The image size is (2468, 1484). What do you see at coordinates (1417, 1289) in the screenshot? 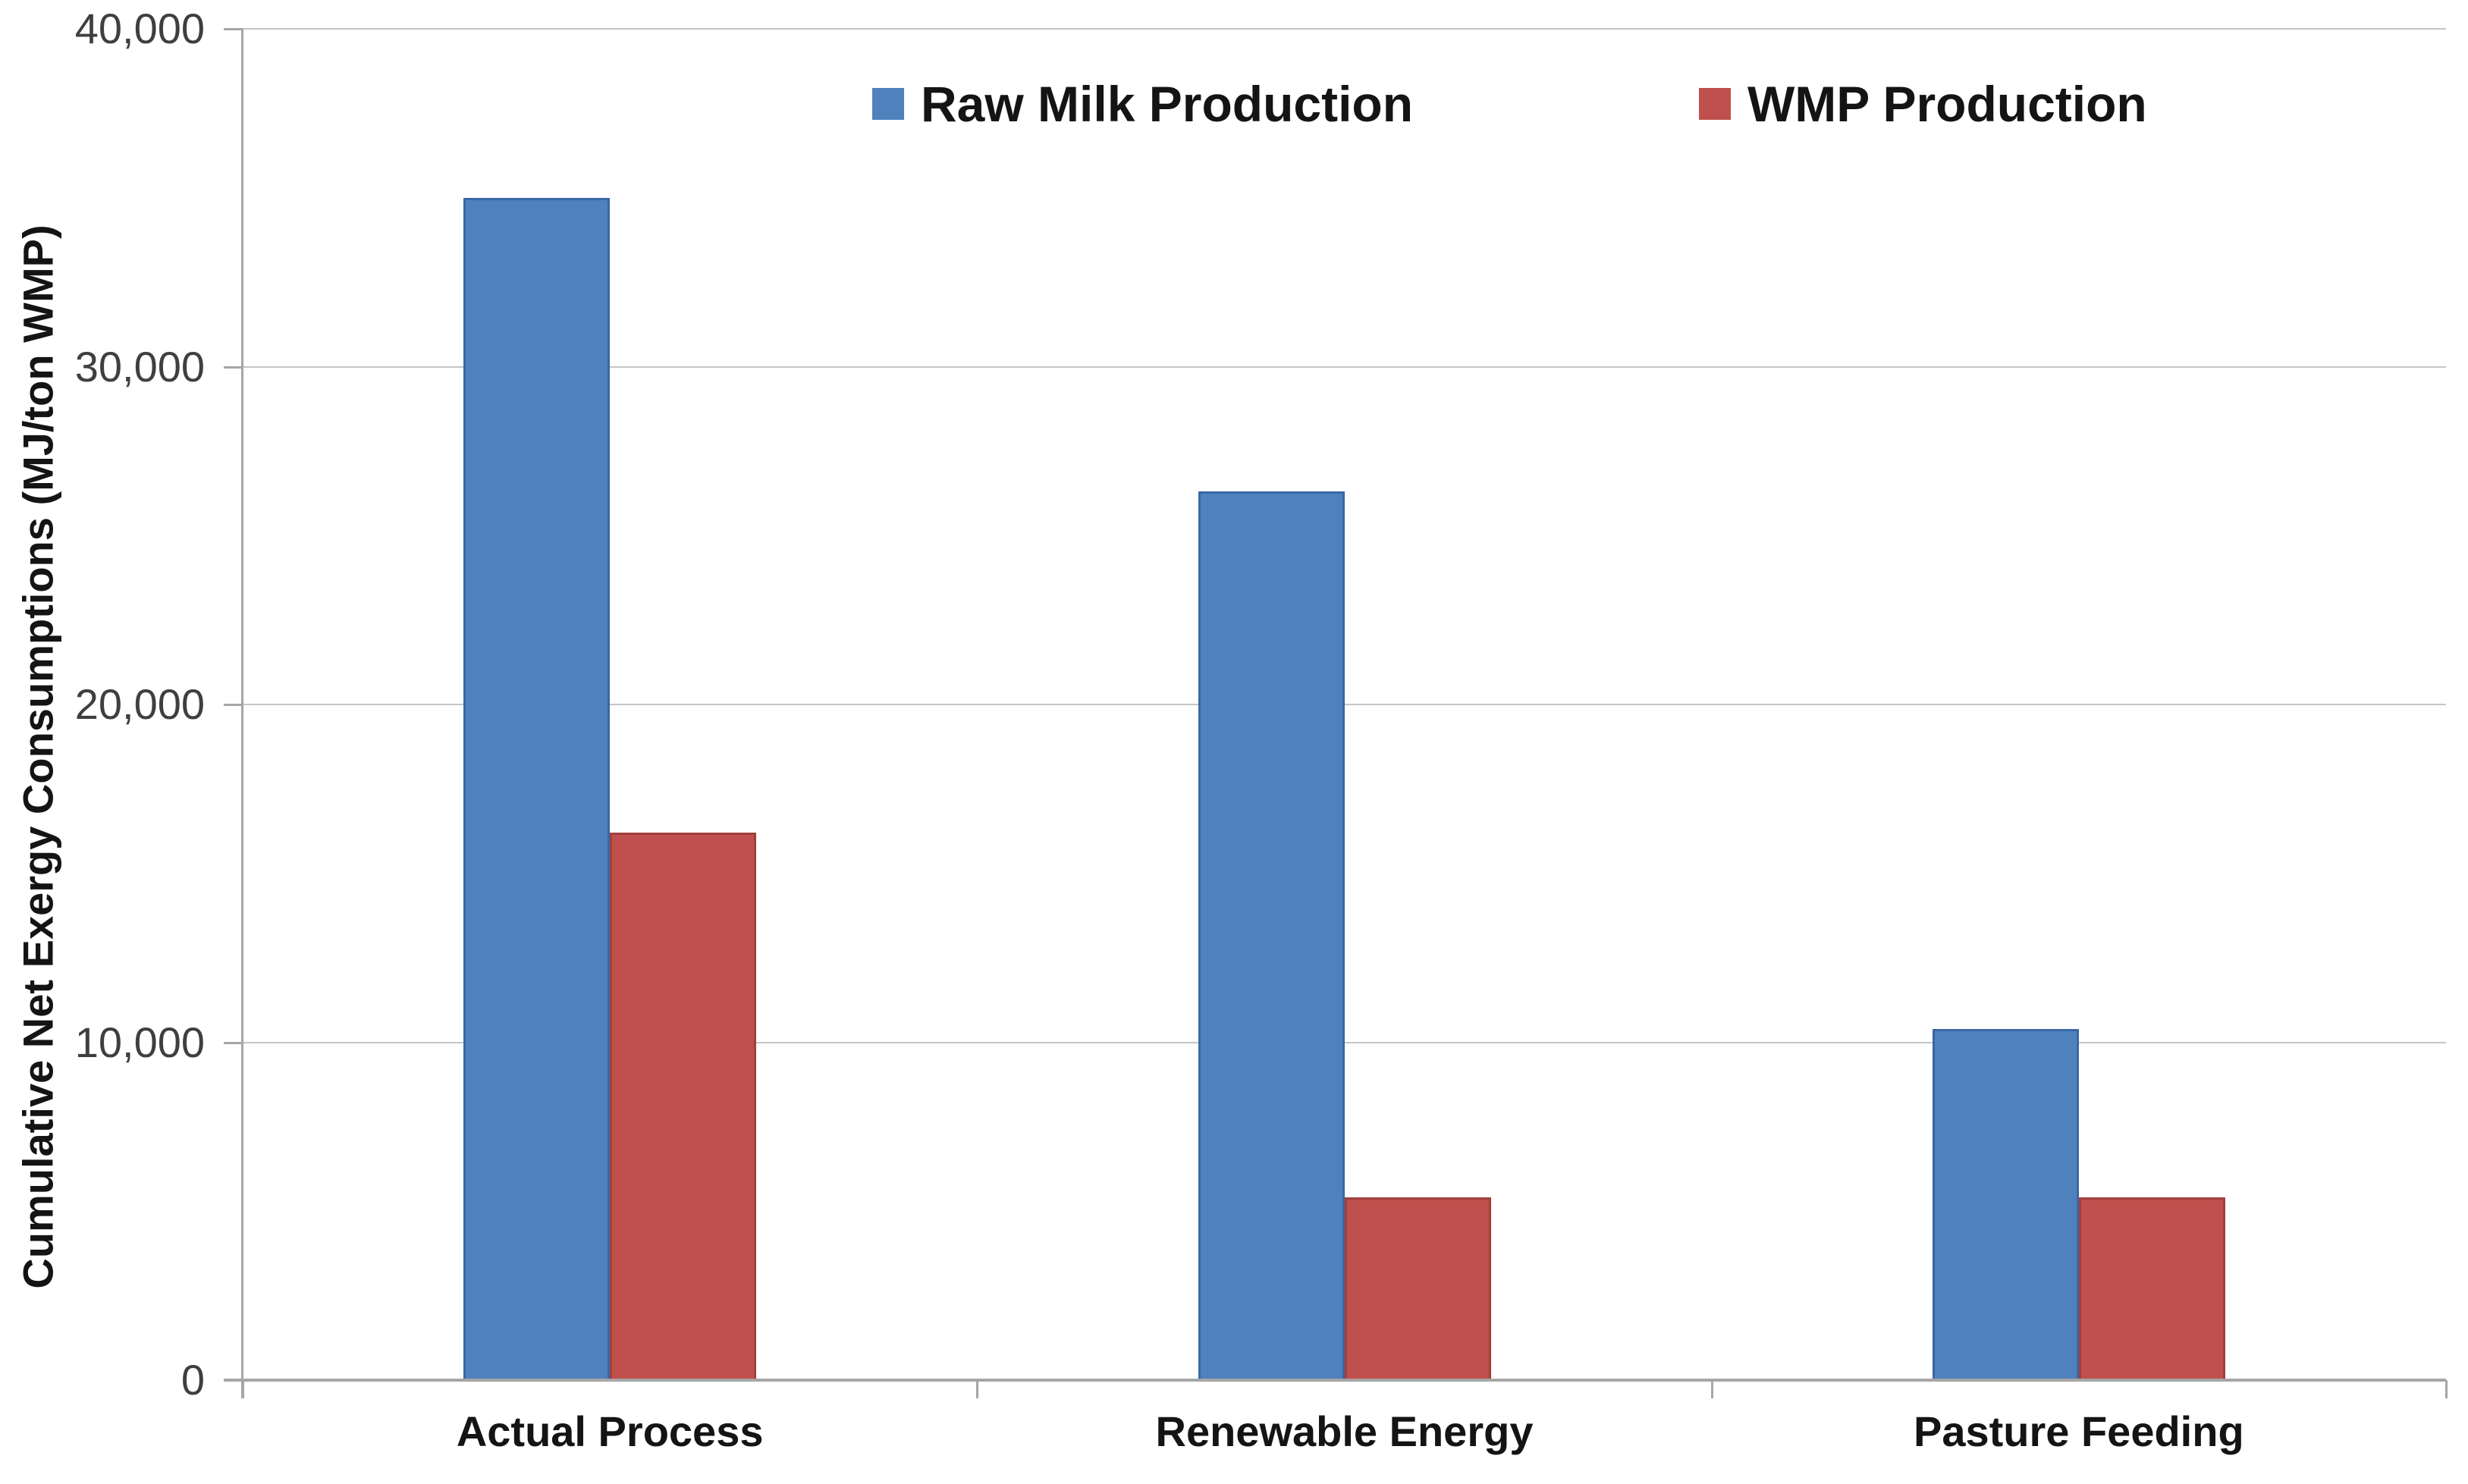
I see `bar-wmp-production-renewable-energy` at bounding box center [1417, 1289].